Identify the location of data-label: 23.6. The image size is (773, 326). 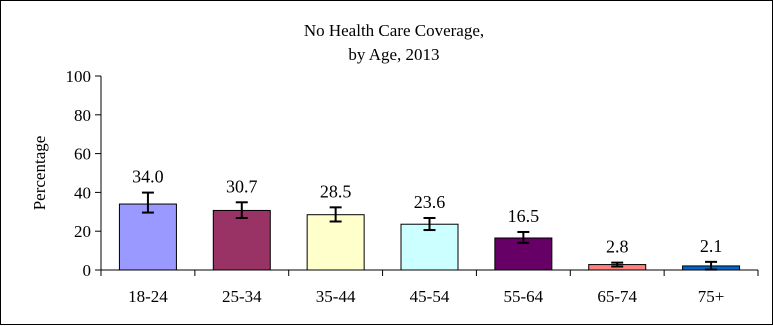
(430, 202).